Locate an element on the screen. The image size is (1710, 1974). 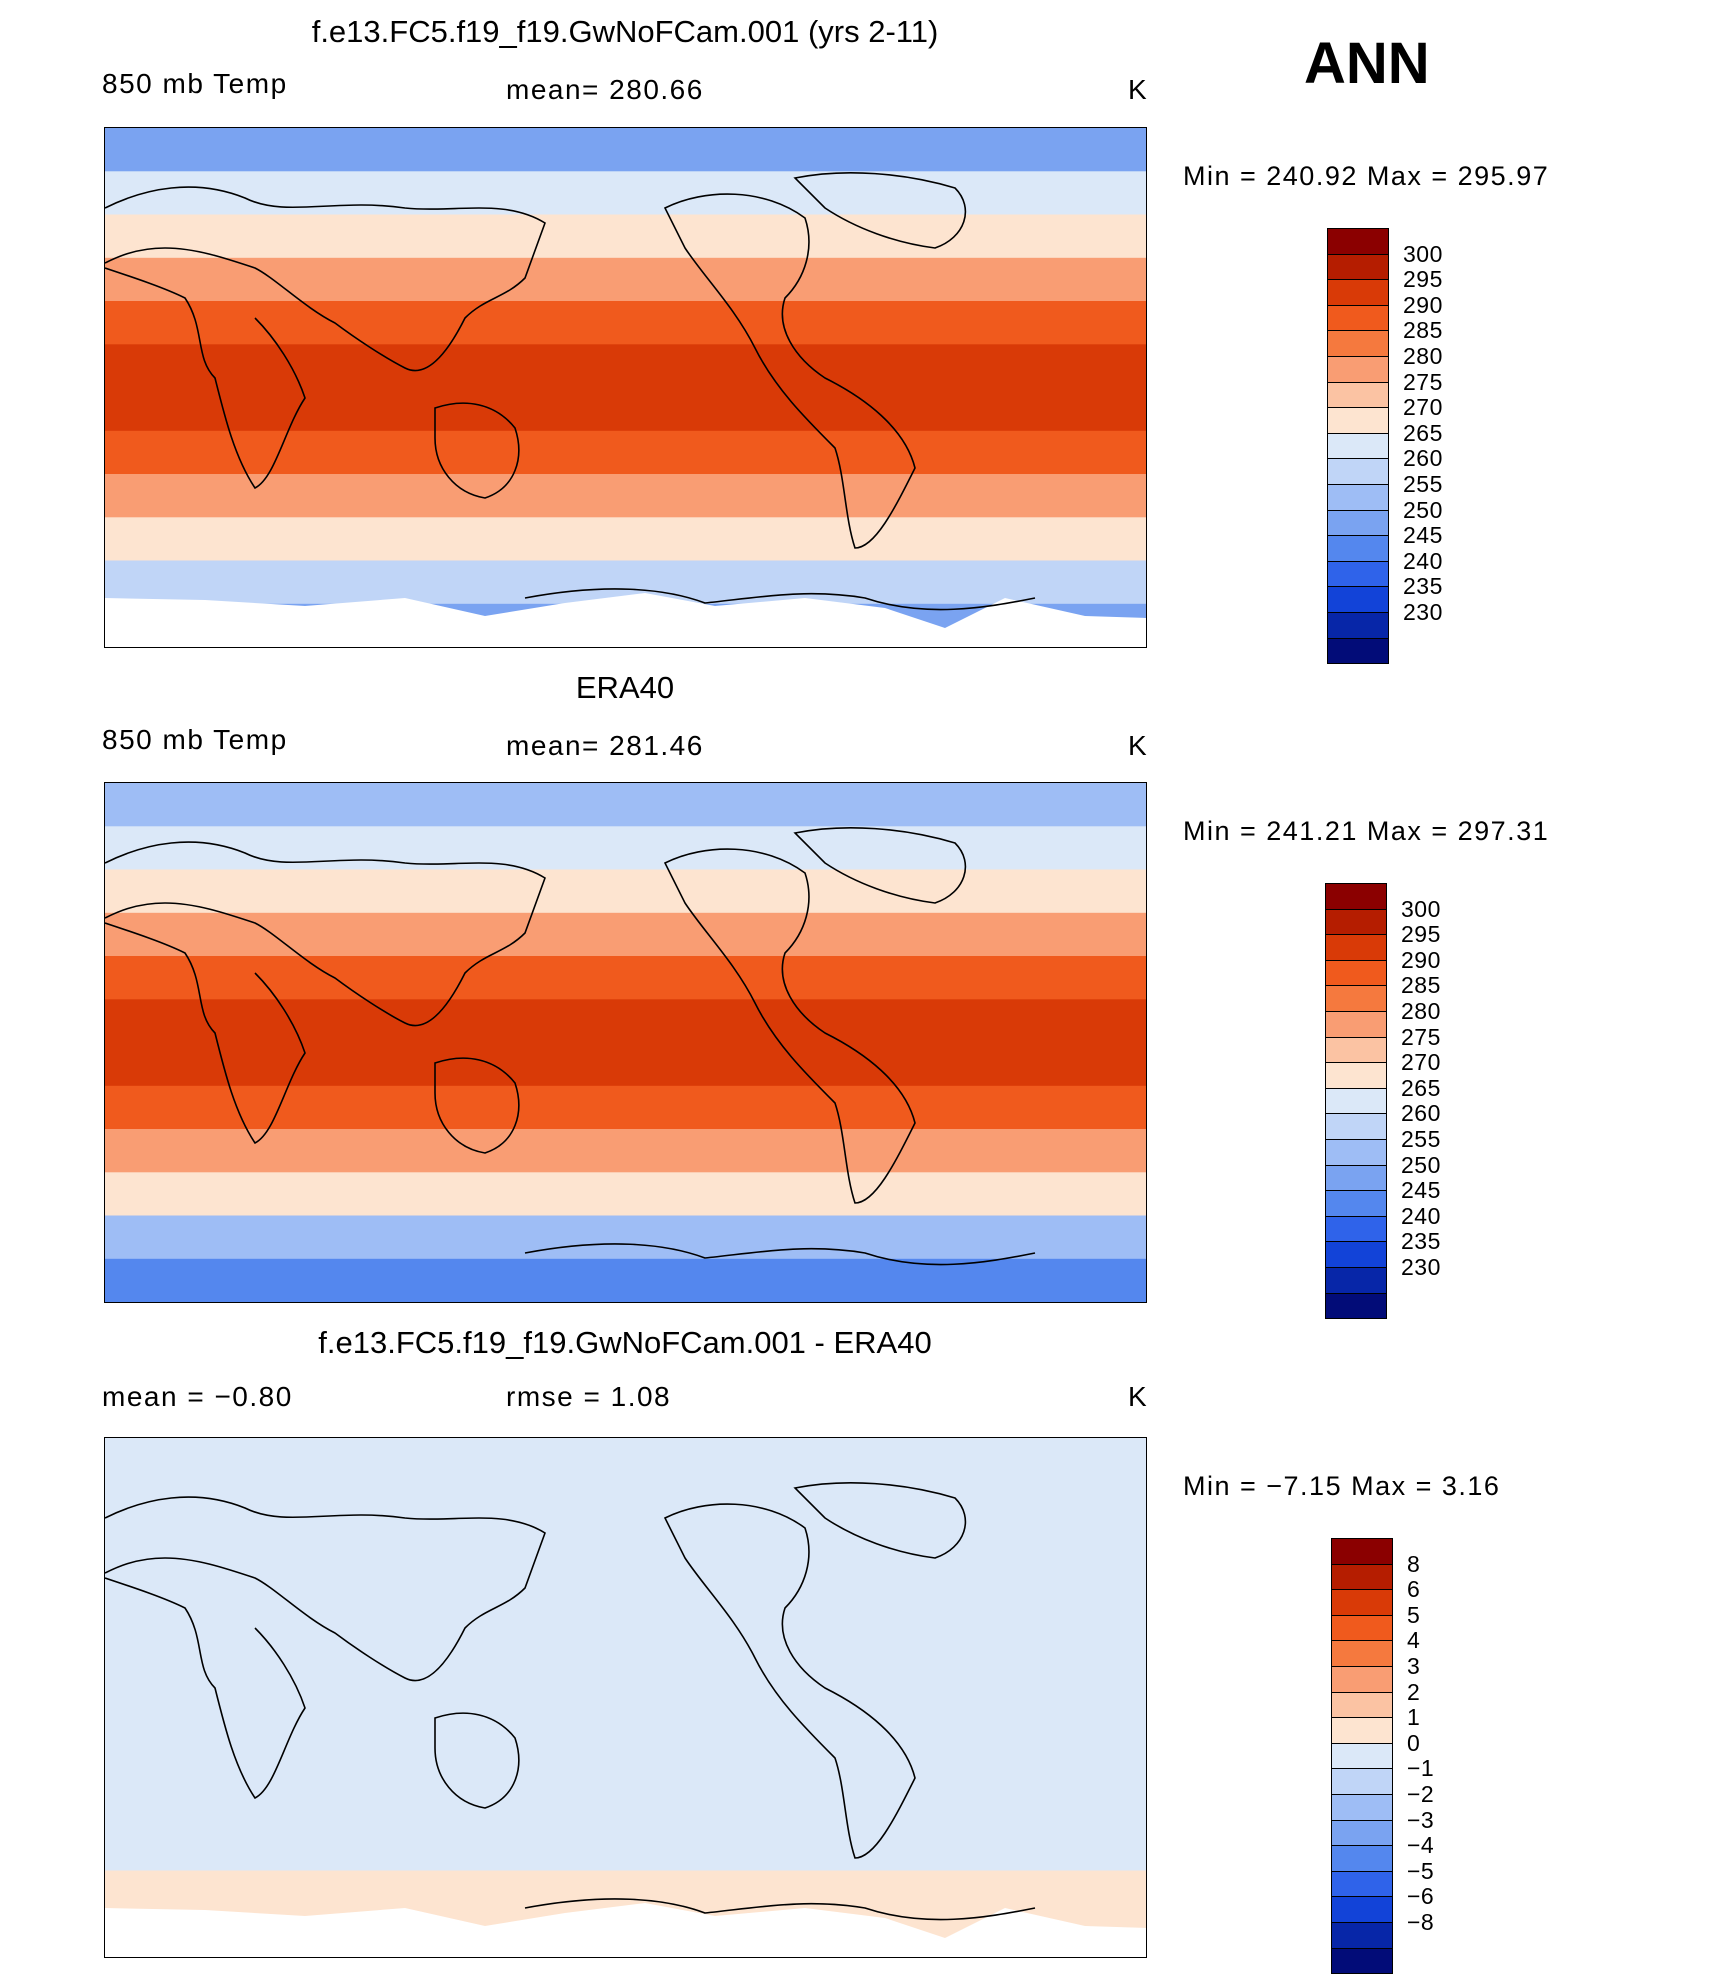
antarctica-missing-region is located at coordinates (625, 1930).